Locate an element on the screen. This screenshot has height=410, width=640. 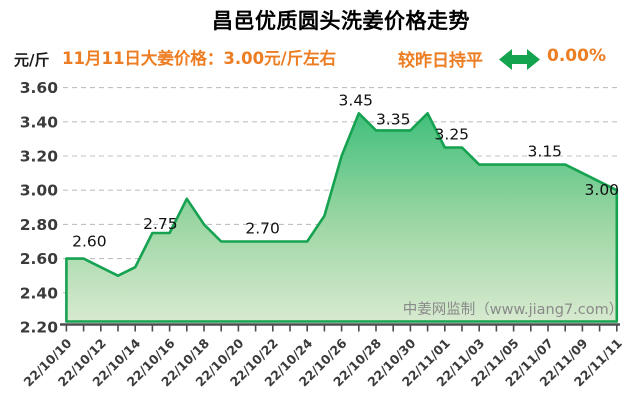
y-axis-label: 2.60 is located at coordinates (39, 259).